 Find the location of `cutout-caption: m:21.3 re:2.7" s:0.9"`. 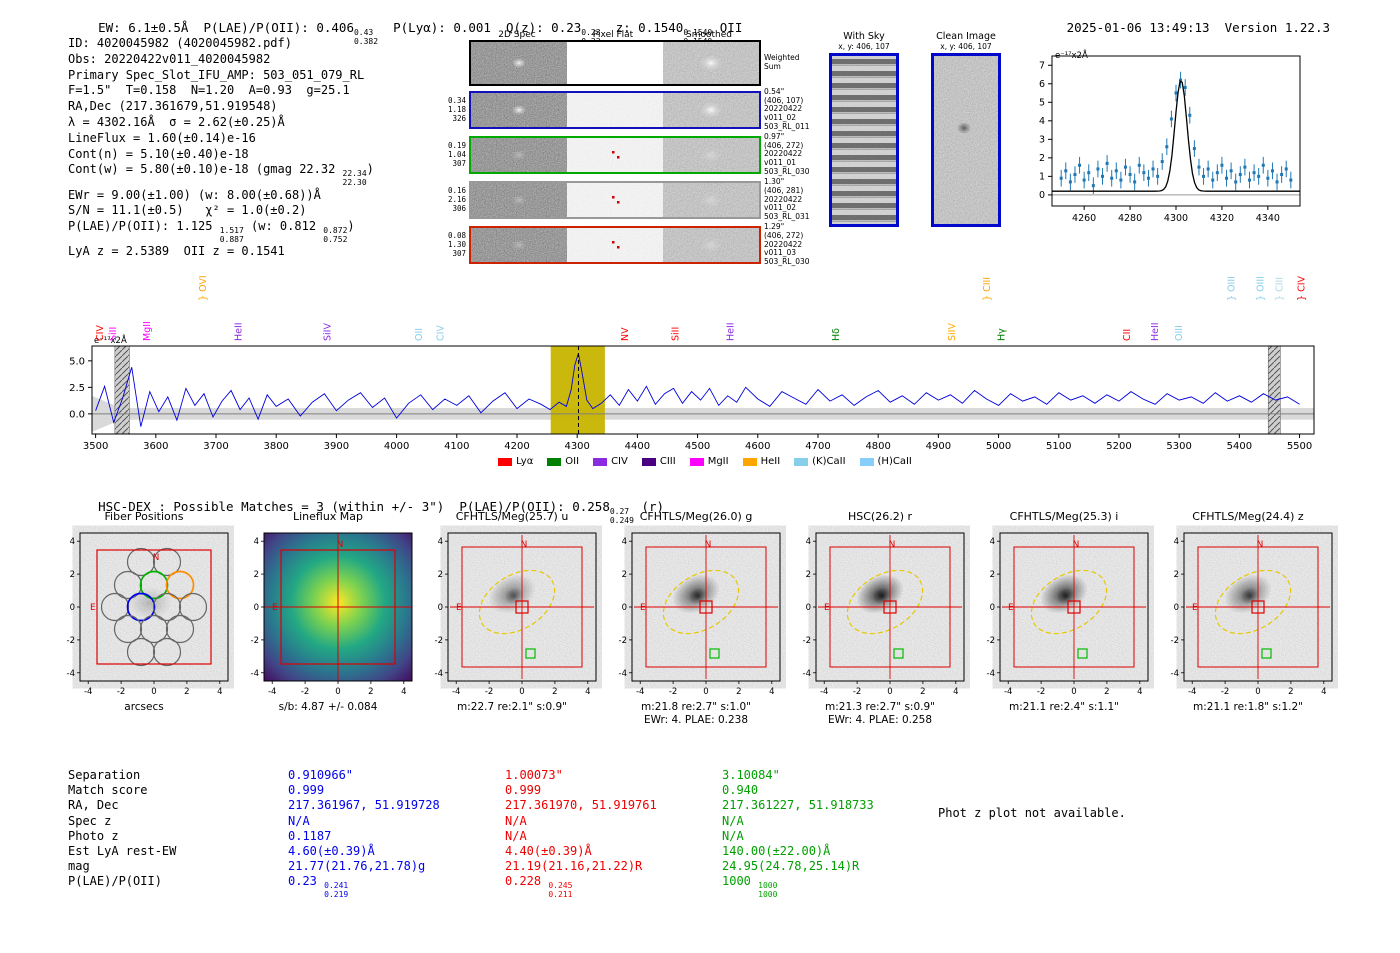

cutout-caption: m:21.3 re:2.7" s:0.9" is located at coordinates (880, 707).